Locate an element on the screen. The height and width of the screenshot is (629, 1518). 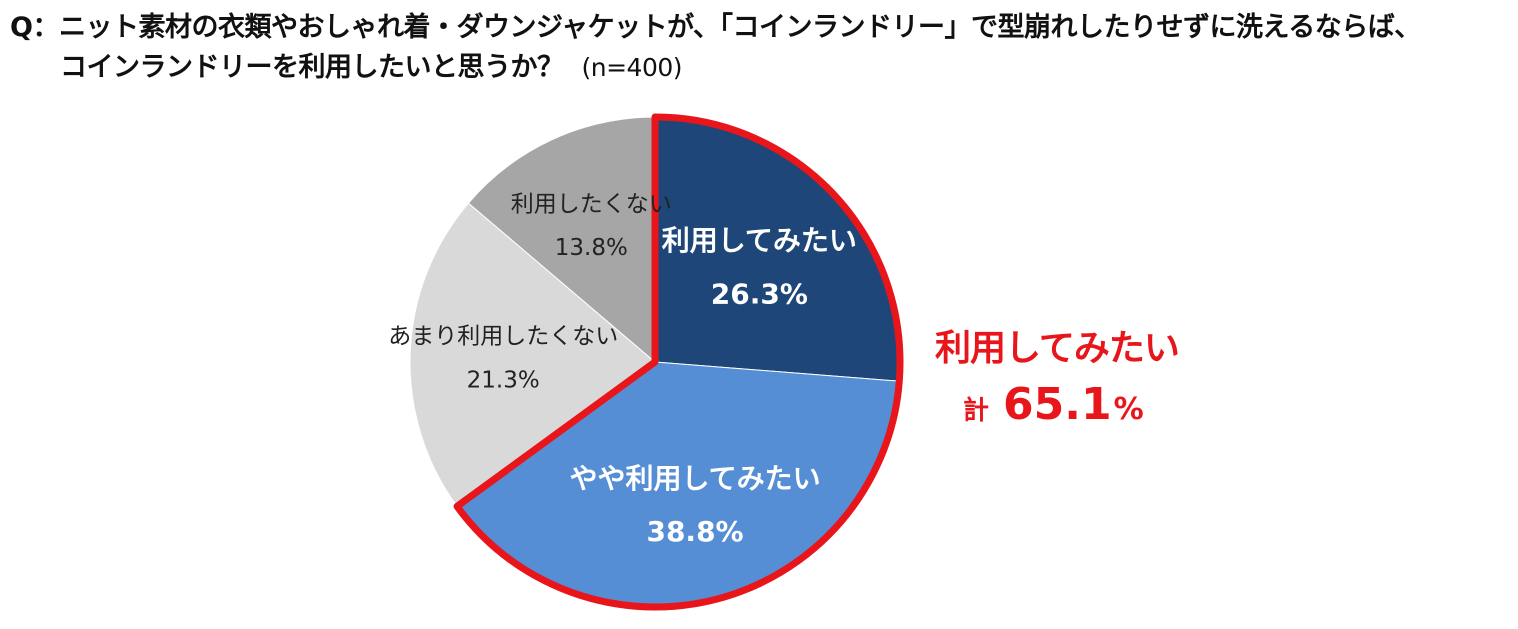
total-prefix: 計 is located at coordinates (976, 411).